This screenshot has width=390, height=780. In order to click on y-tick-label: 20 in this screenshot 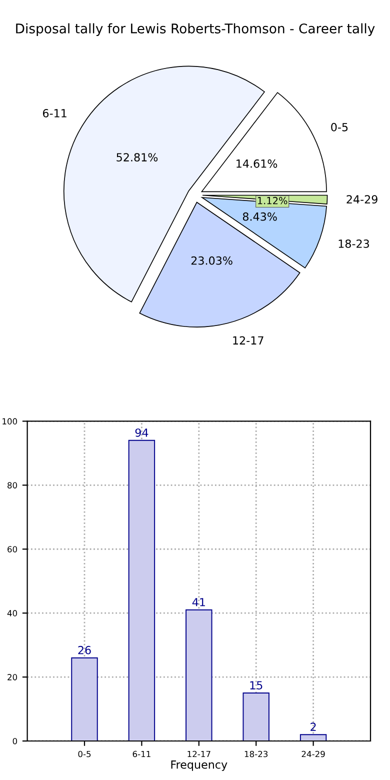, I will do `click(13, 677)`.